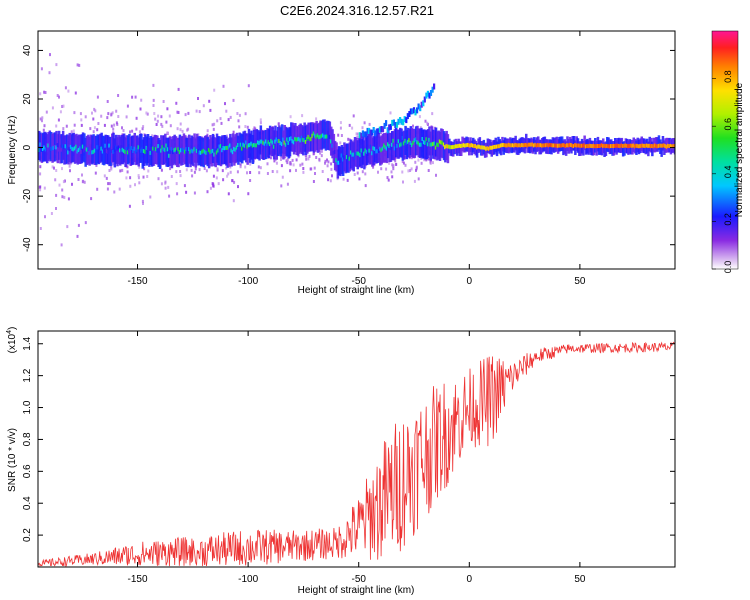 Image resolution: width=750 pixels, height=600 pixels. What do you see at coordinates (12, 150) in the screenshot?
I see `spectrogram-y-axis-label: Frequency (Hz)` at bounding box center [12, 150].